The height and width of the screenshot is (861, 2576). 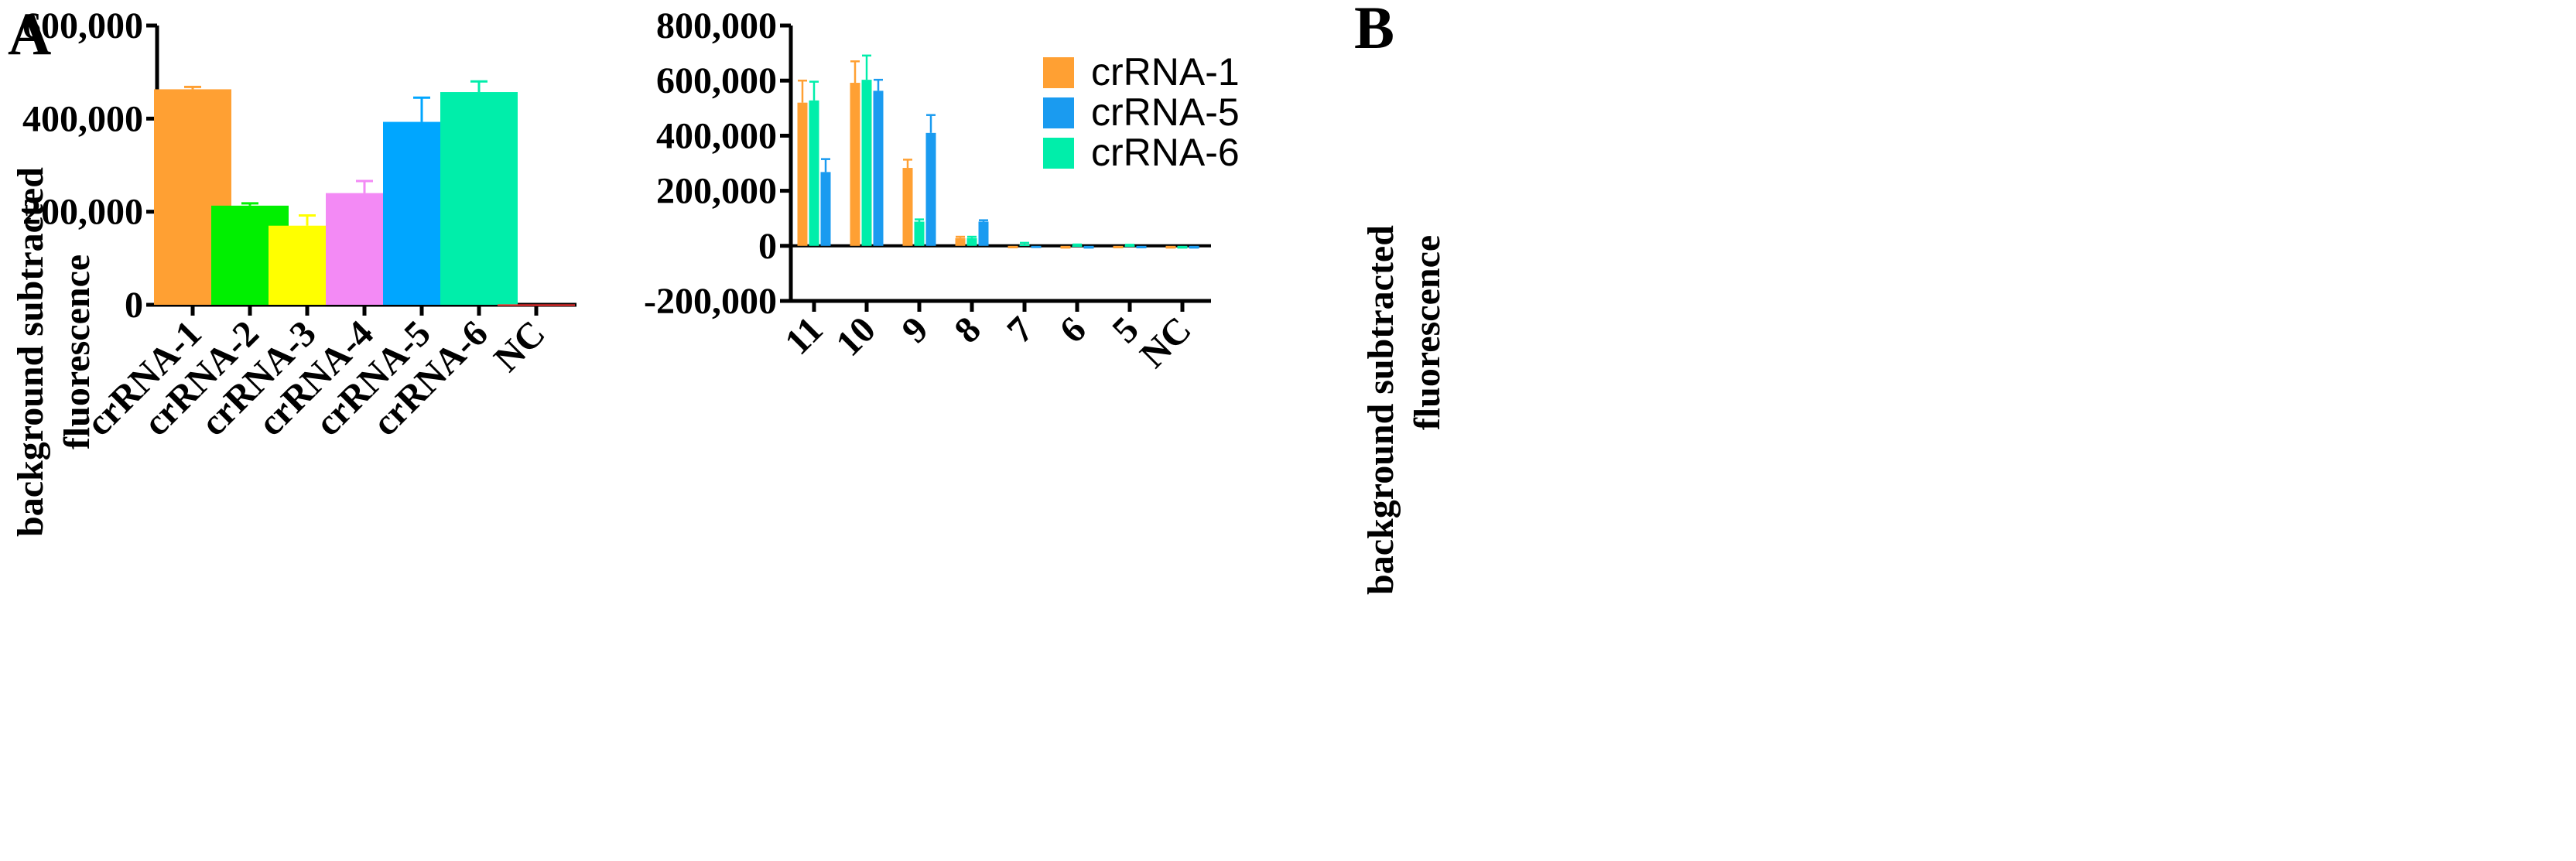 I want to click on panel-a-y-tick-label: 0, so click(x=134, y=306).